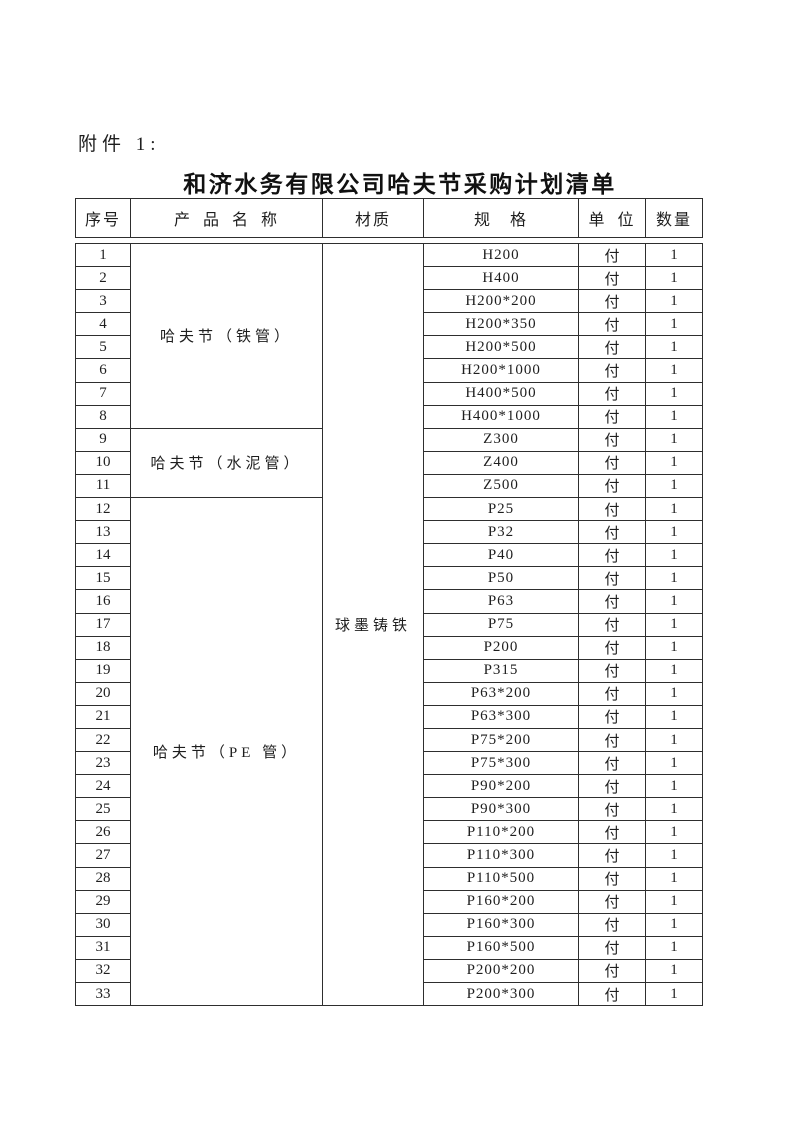  Describe the element at coordinates (103, 763) in the screenshot. I see `row-number-cell: 23` at that location.